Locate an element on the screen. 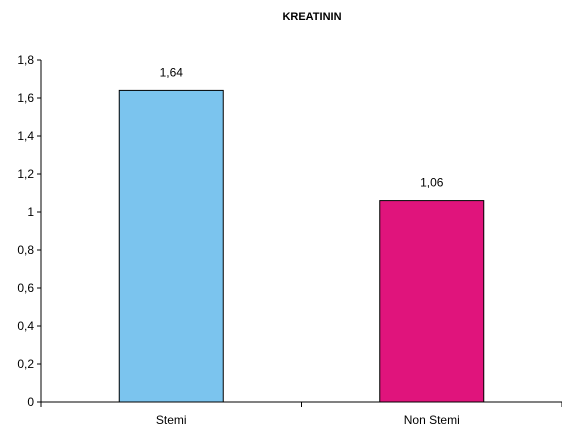  y-tick-label: 1,2 is located at coordinates (25, 174).